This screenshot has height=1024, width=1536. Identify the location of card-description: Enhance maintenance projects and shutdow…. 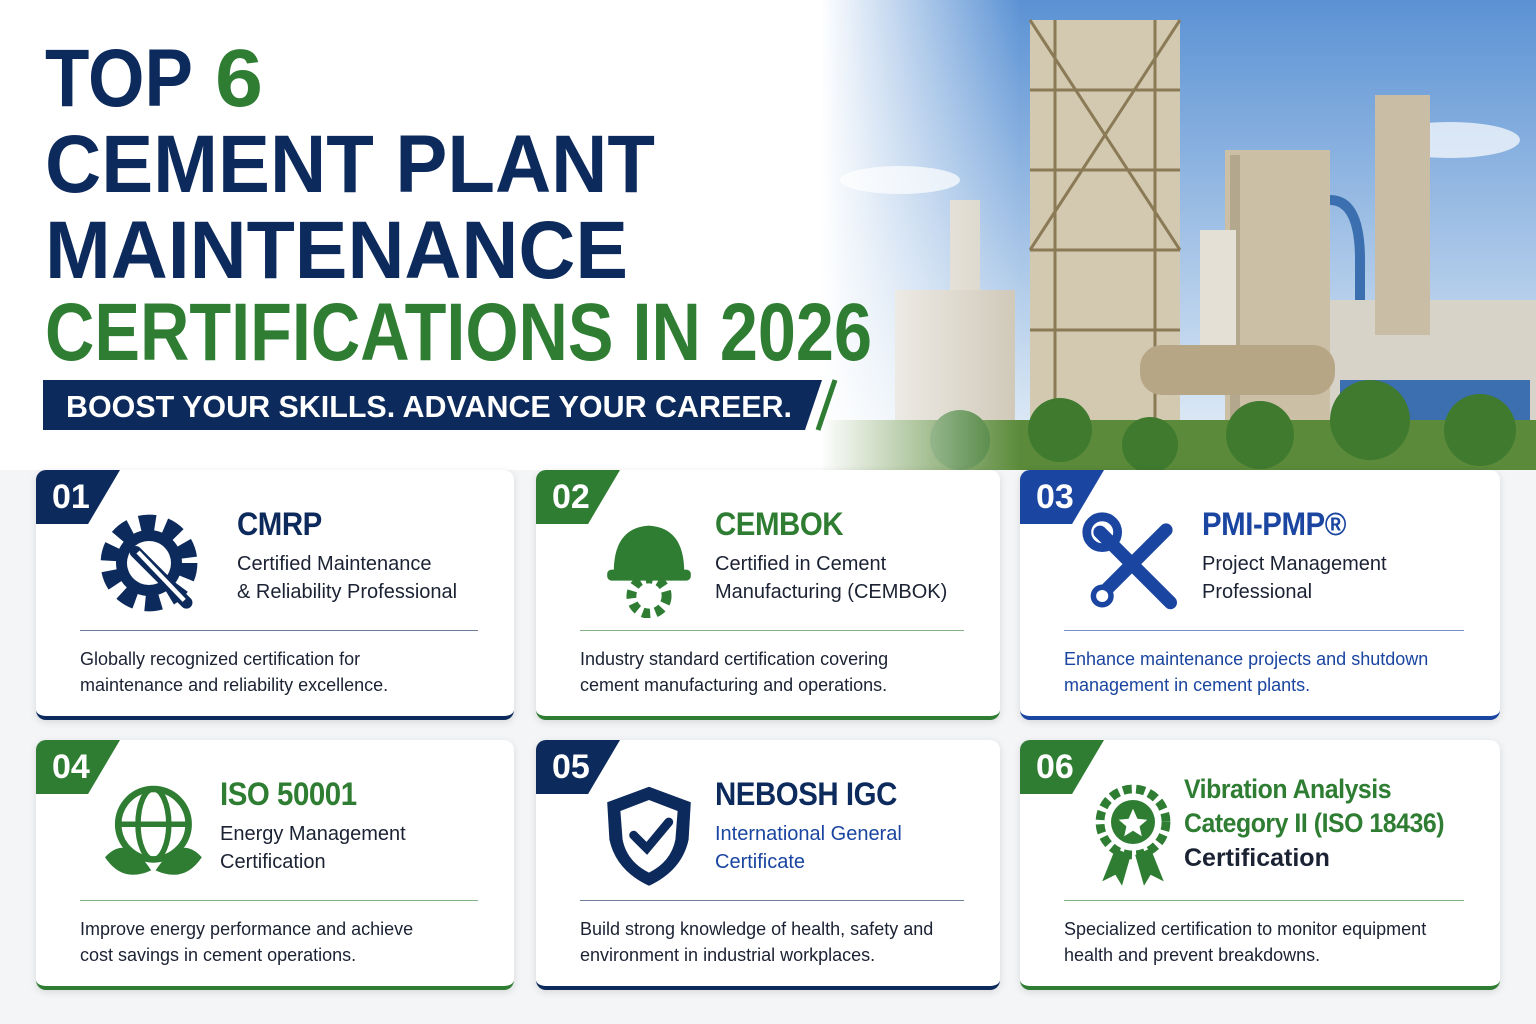
(1246, 672).